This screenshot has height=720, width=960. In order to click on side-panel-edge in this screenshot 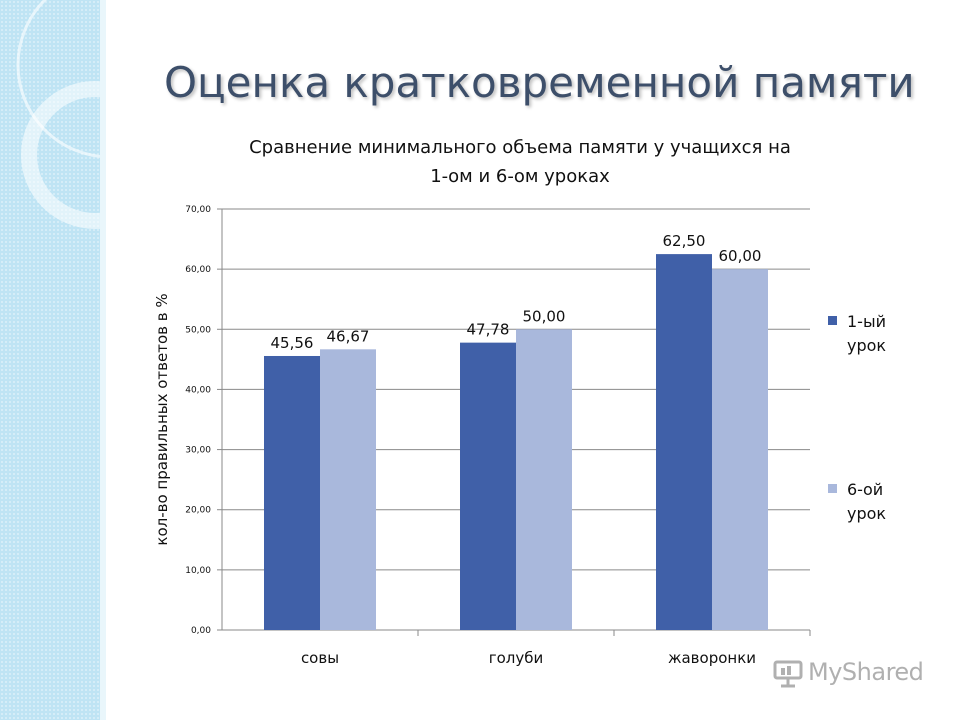, I will do `click(103, 360)`.